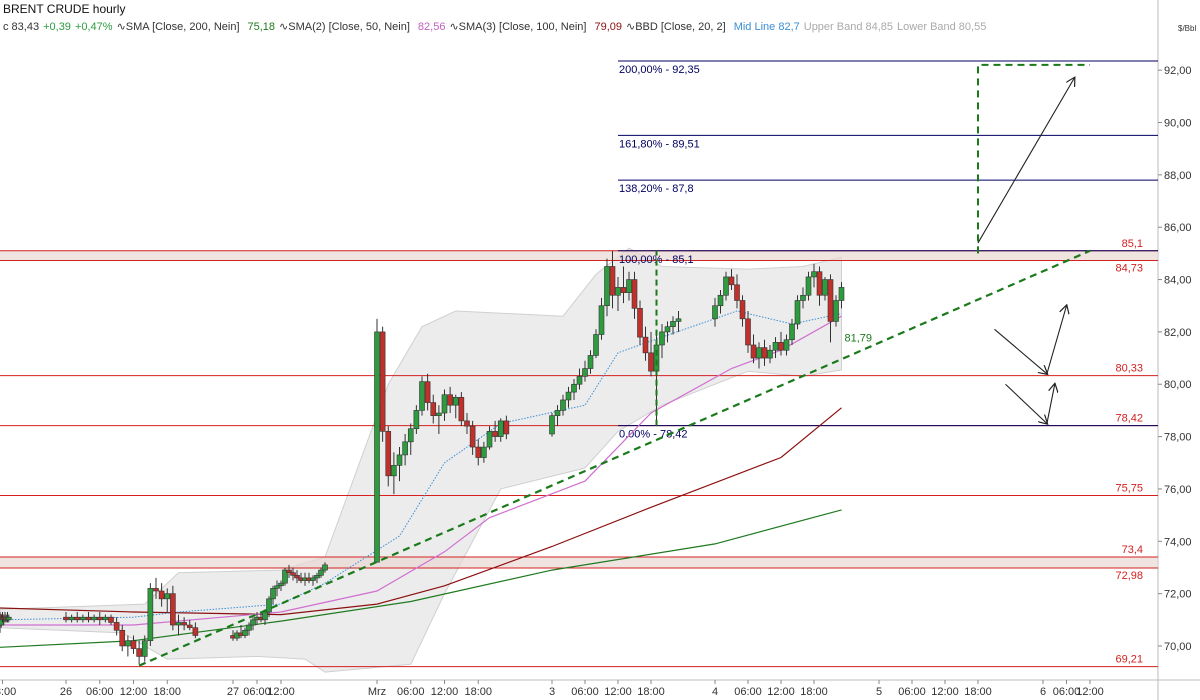 The image size is (1200, 700). What do you see at coordinates (1178, 176) in the screenshot?
I see `y-tick-label-9: 88,00` at bounding box center [1178, 176].